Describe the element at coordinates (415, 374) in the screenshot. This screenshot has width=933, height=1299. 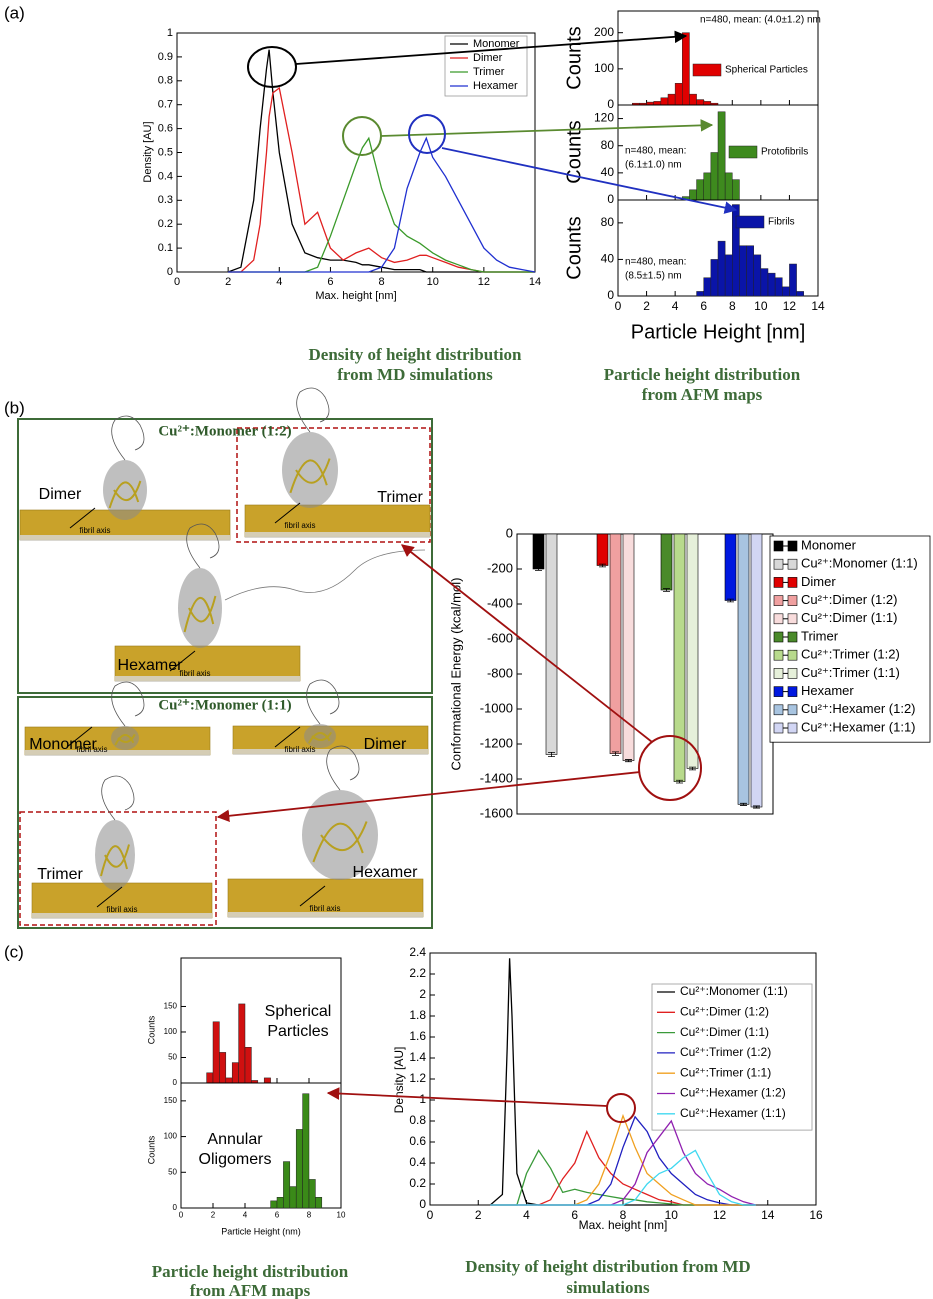
I see `caption: from MD simulations` at that location.